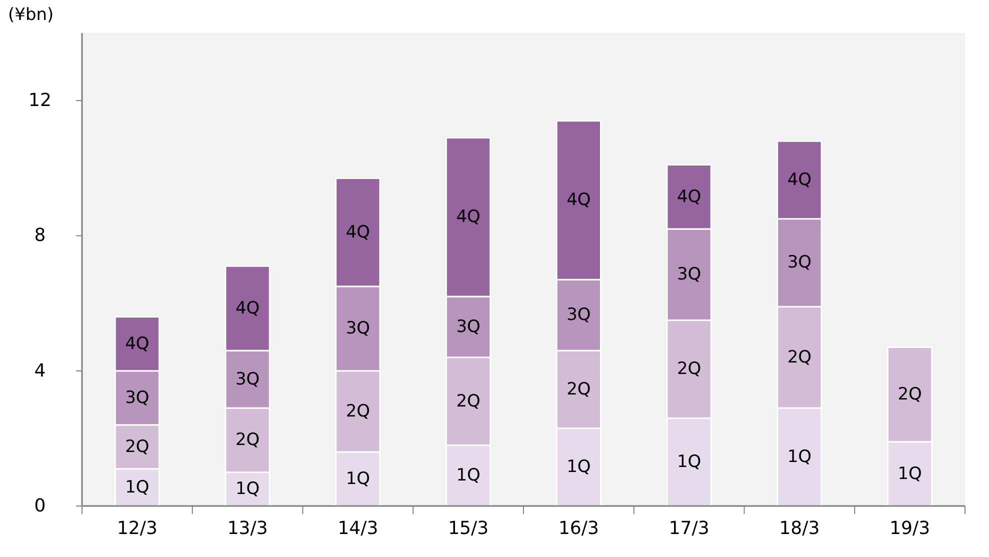 The width and height of the screenshot is (989, 557). Describe the element at coordinates (799, 528) in the screenshot. I see `x-tick-label: 18/3` at that location.